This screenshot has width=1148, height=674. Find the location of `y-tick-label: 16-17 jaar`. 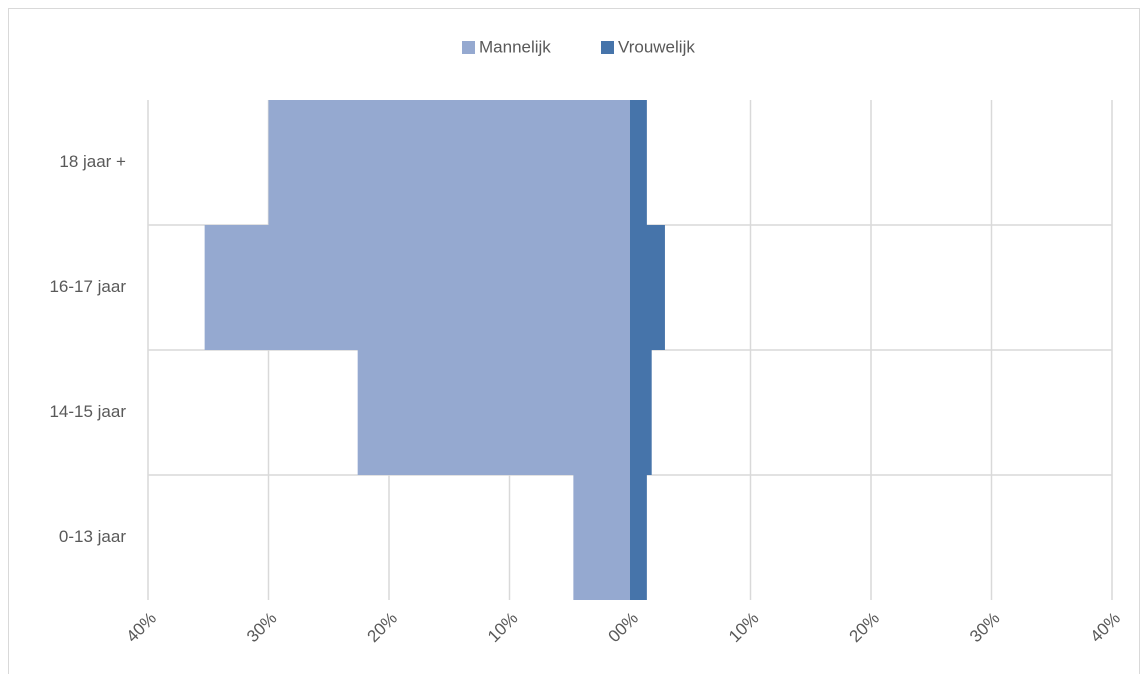

y-tick-label: 16-17 jaar is located at coordinates (87, 286).